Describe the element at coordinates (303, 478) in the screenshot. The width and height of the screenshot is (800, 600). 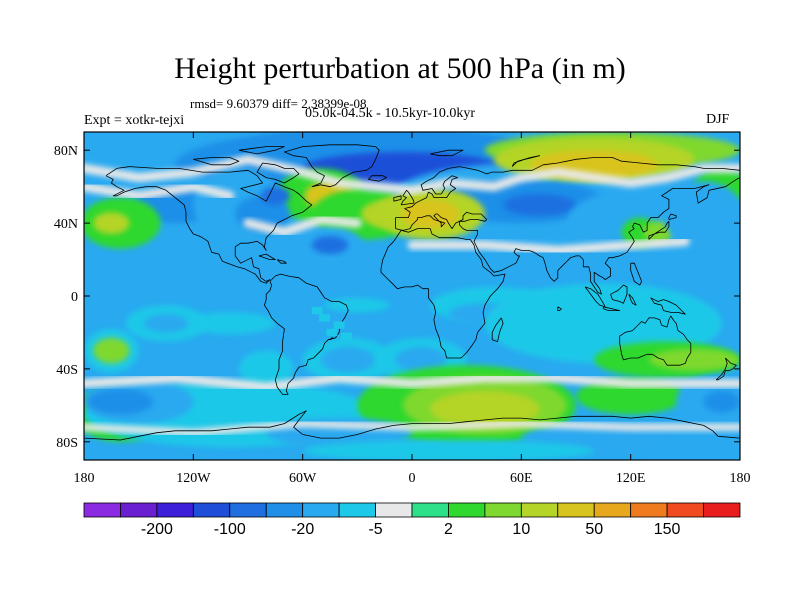
I see `lon-tick-label-2: 60W` at that location.